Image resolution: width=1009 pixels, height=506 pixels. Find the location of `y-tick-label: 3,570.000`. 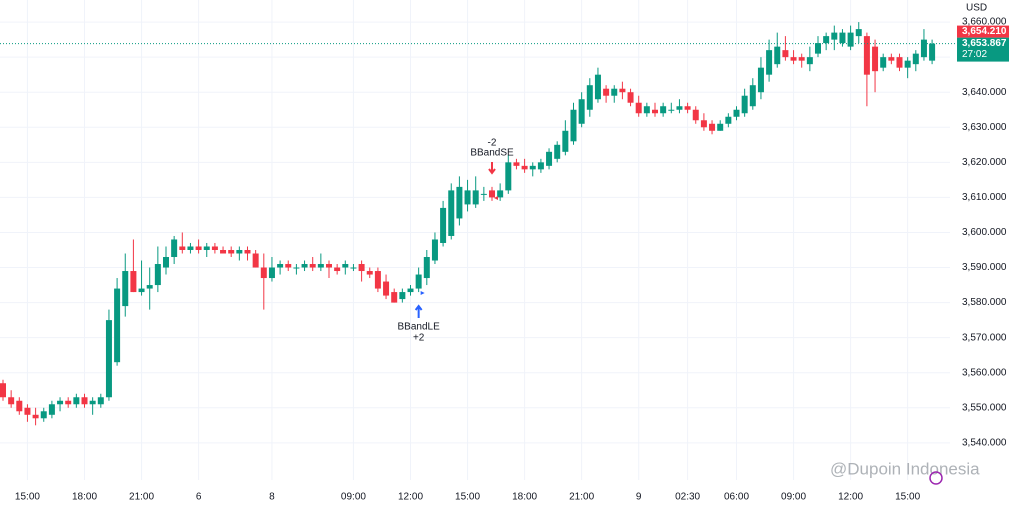

y-tick-label: 3,570.000 is located at coordinates (984, 337).